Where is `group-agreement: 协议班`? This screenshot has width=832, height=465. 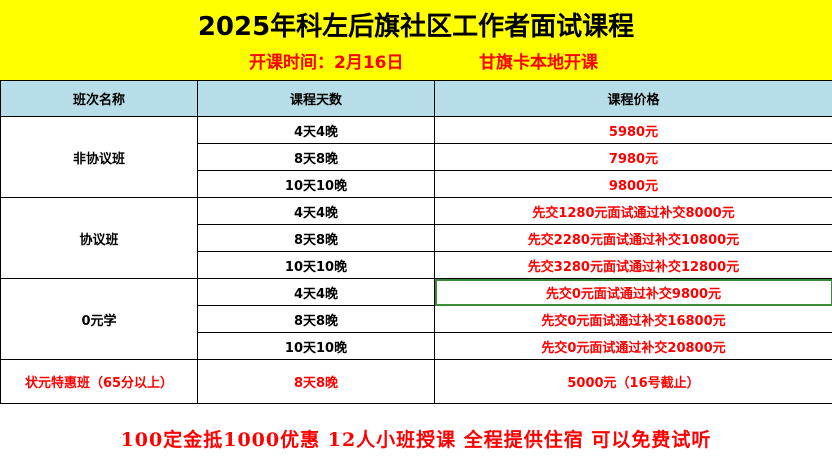 group-agreement: 协议班 is located at coordinates (99, 238).